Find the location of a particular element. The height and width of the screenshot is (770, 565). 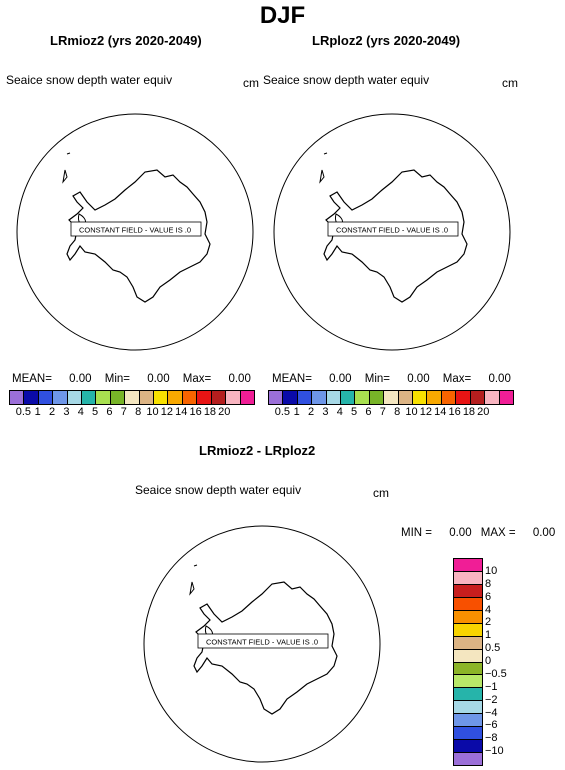

panel2-min-value: 0.00 is located at coordinates (418, 379).